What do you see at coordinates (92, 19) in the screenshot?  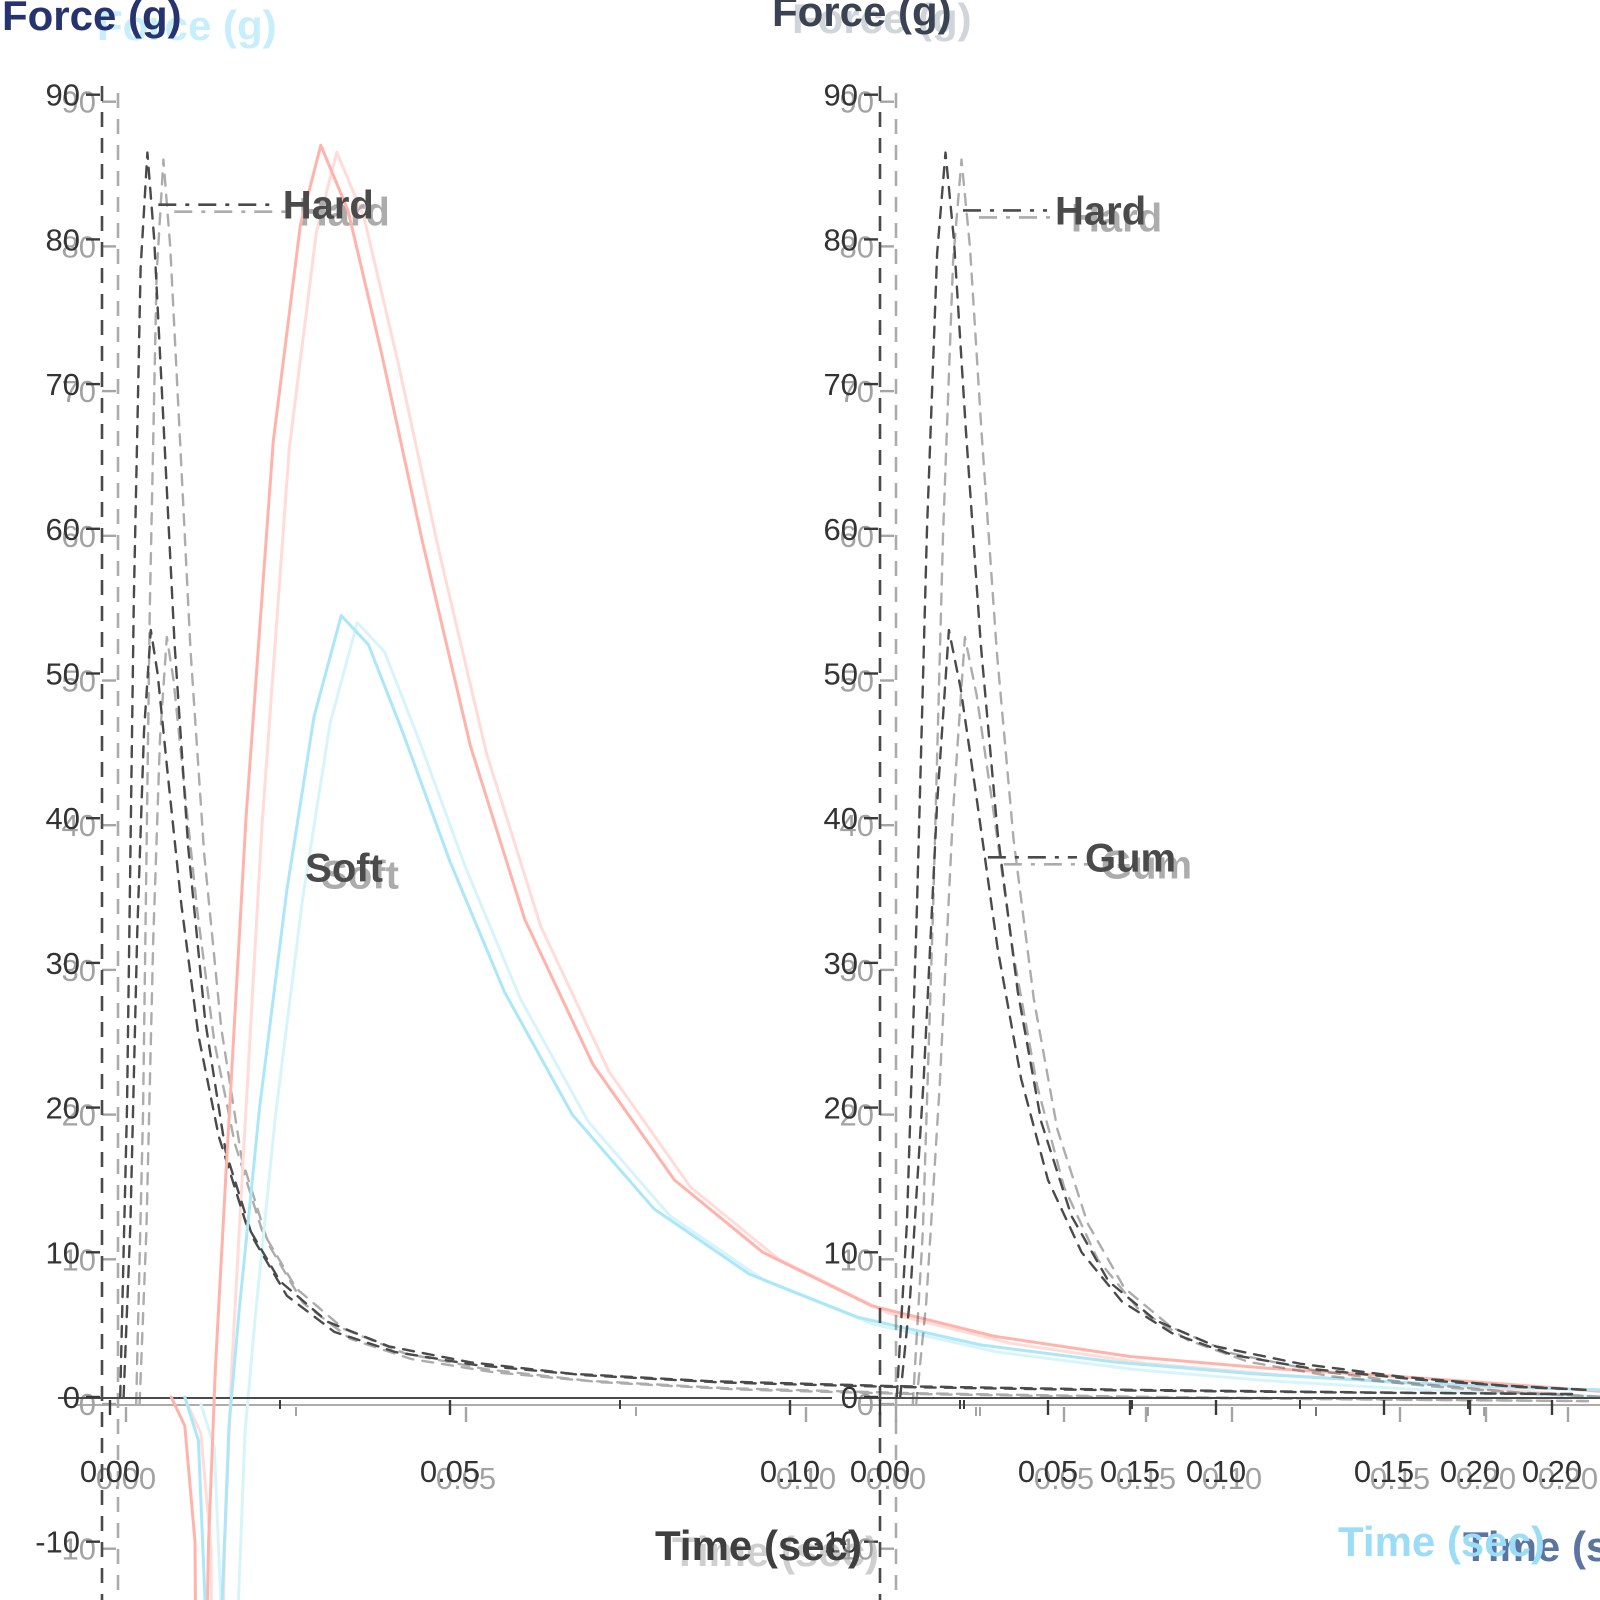 I see `left-force-axis-title: Force (g)` at bounding box center [92, 19].